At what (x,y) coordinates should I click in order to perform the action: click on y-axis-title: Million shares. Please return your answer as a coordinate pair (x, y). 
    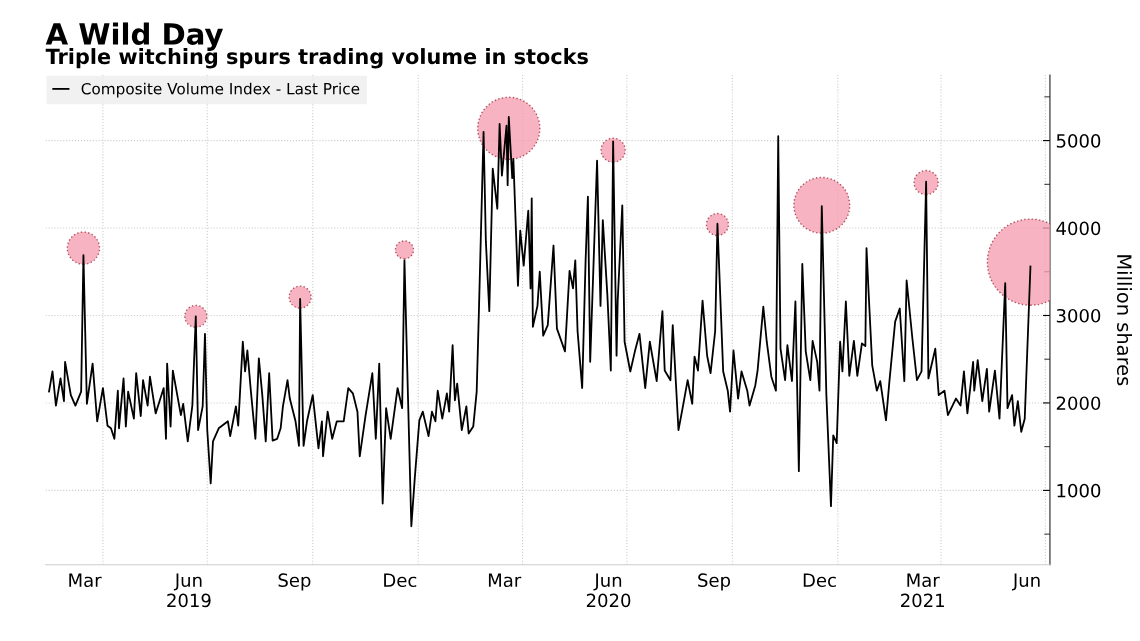
    Looking at the image, I should click on (1124, 320).